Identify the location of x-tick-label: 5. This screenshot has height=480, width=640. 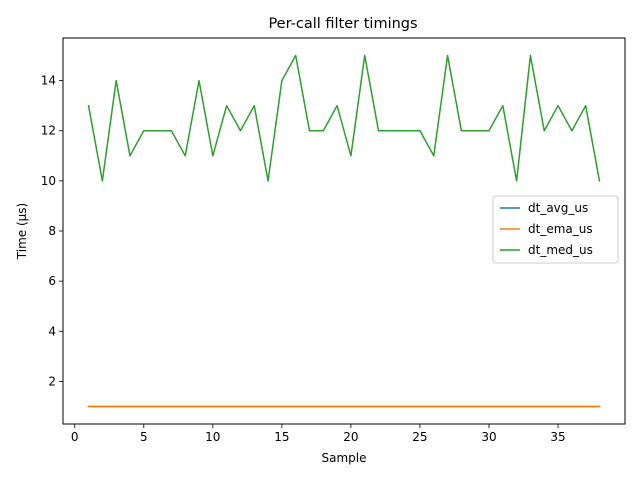
(144, 437).